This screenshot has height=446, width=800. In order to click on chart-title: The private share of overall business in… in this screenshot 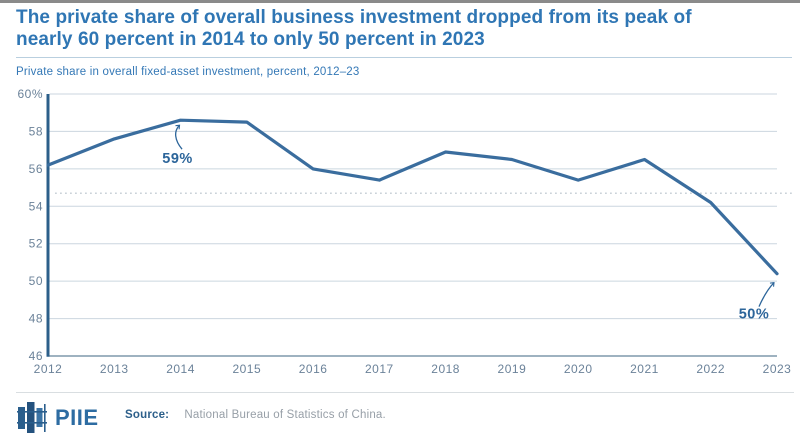, I will do `click(404, 28)`.